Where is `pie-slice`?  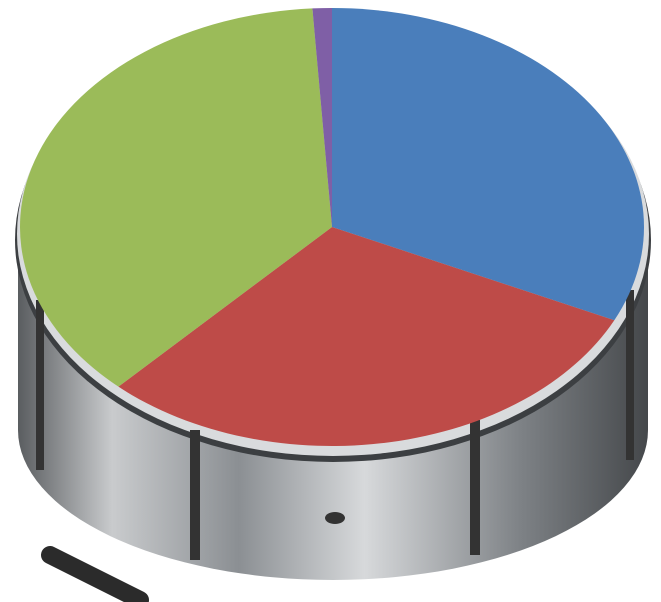 pie-slice is located at coordinates (322, 117).